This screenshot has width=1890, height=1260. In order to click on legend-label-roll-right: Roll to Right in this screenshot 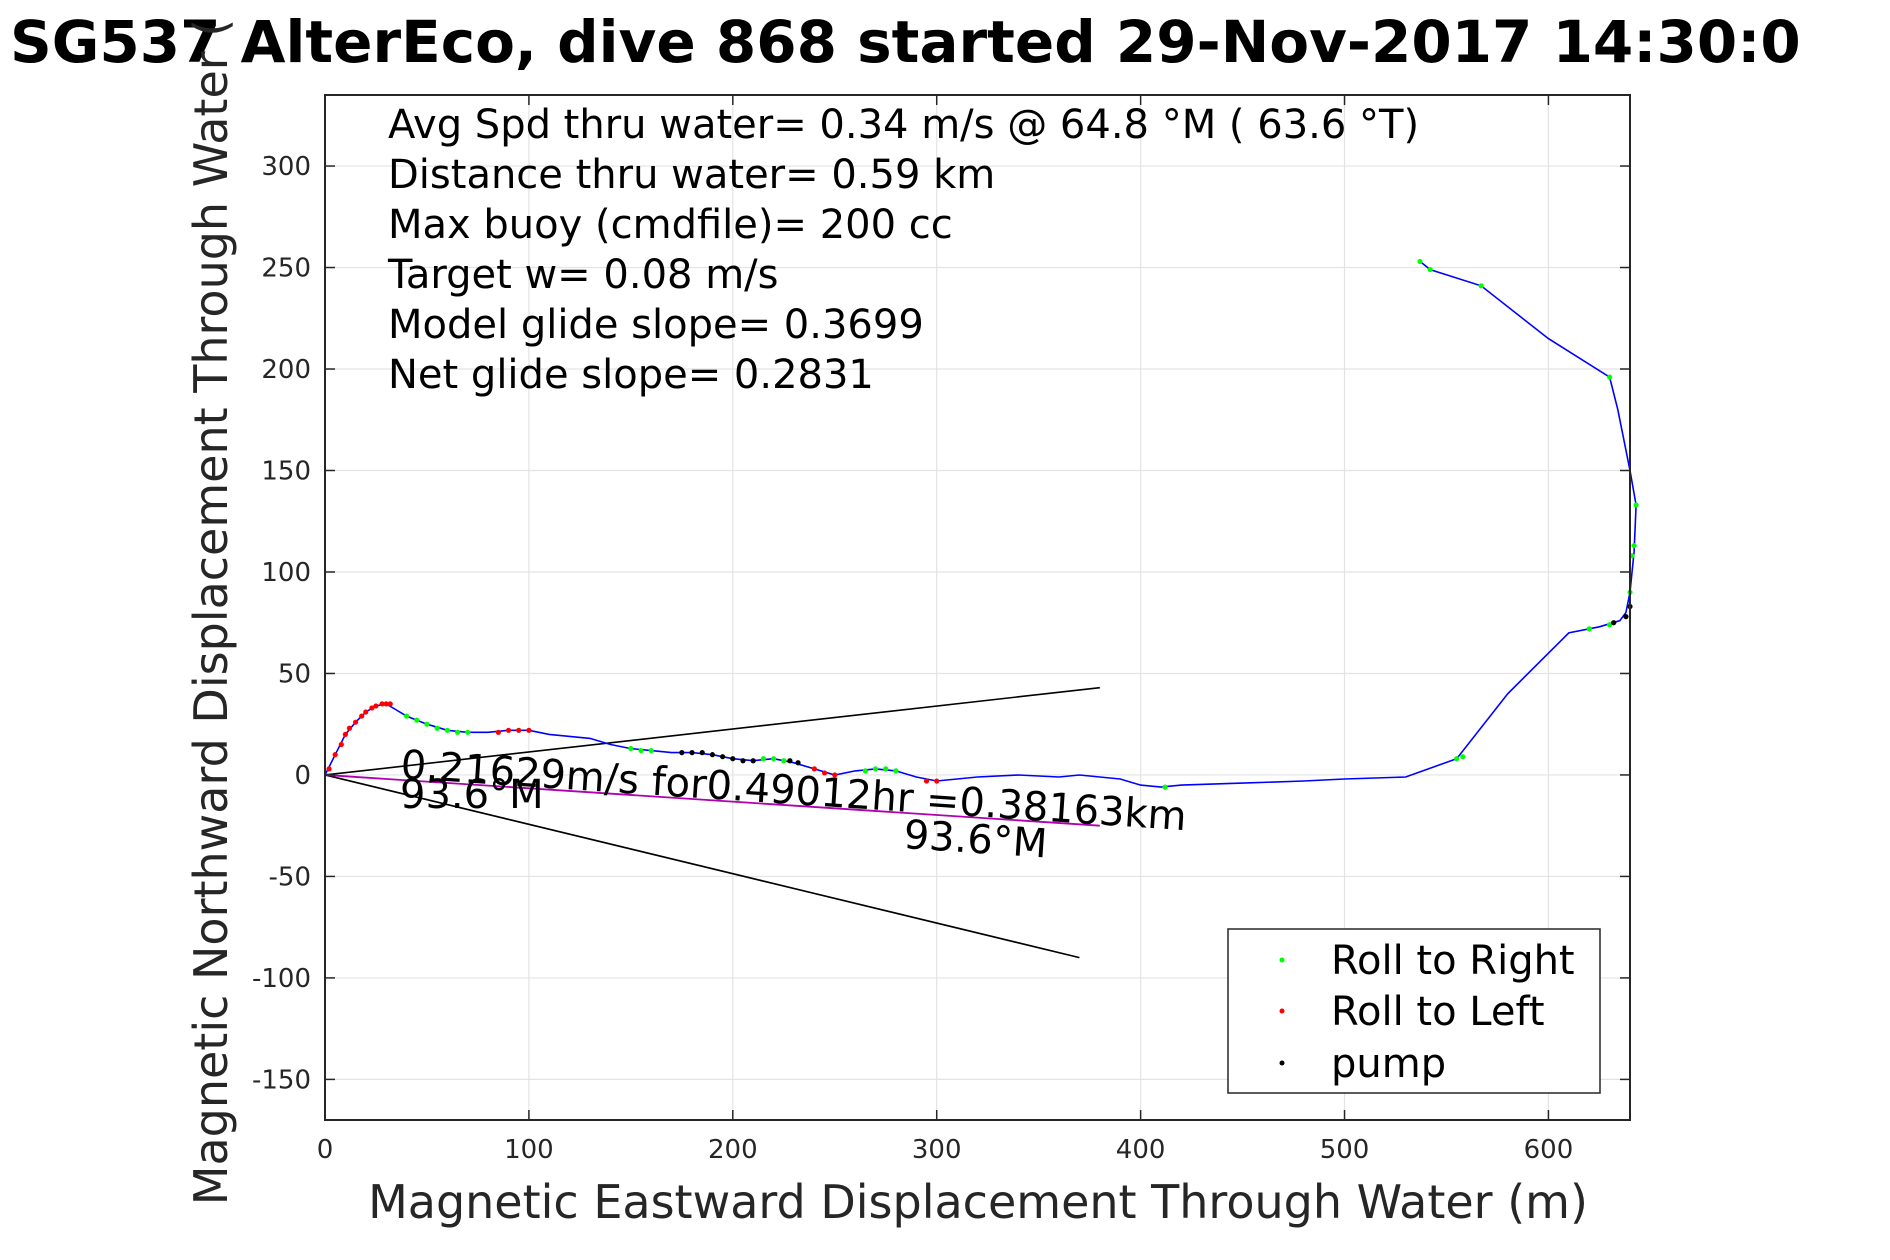, I will do `click(1453, 961)`.